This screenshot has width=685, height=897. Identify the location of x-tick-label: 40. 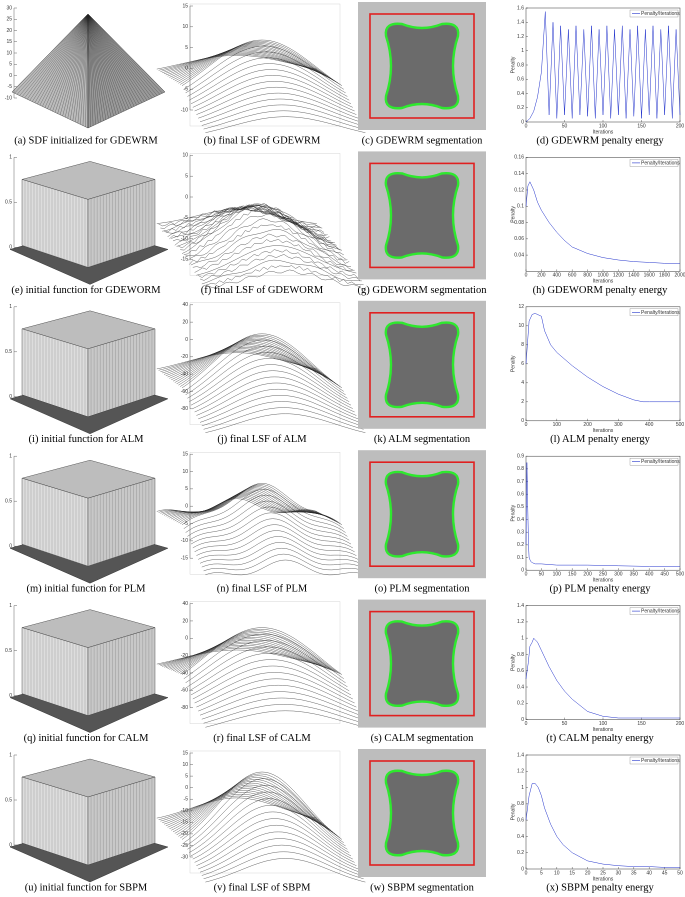
(649, 873).